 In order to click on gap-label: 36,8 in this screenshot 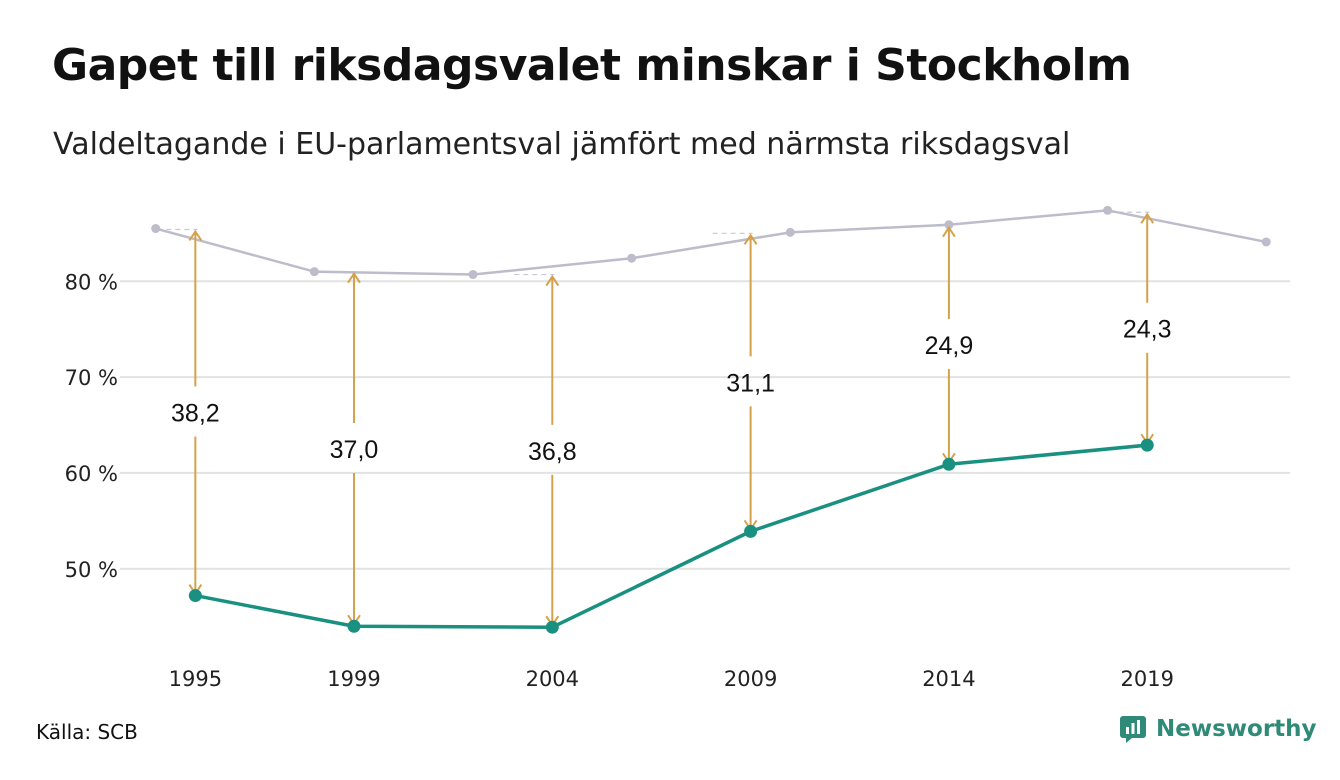, I will do `click(552, 452)`.